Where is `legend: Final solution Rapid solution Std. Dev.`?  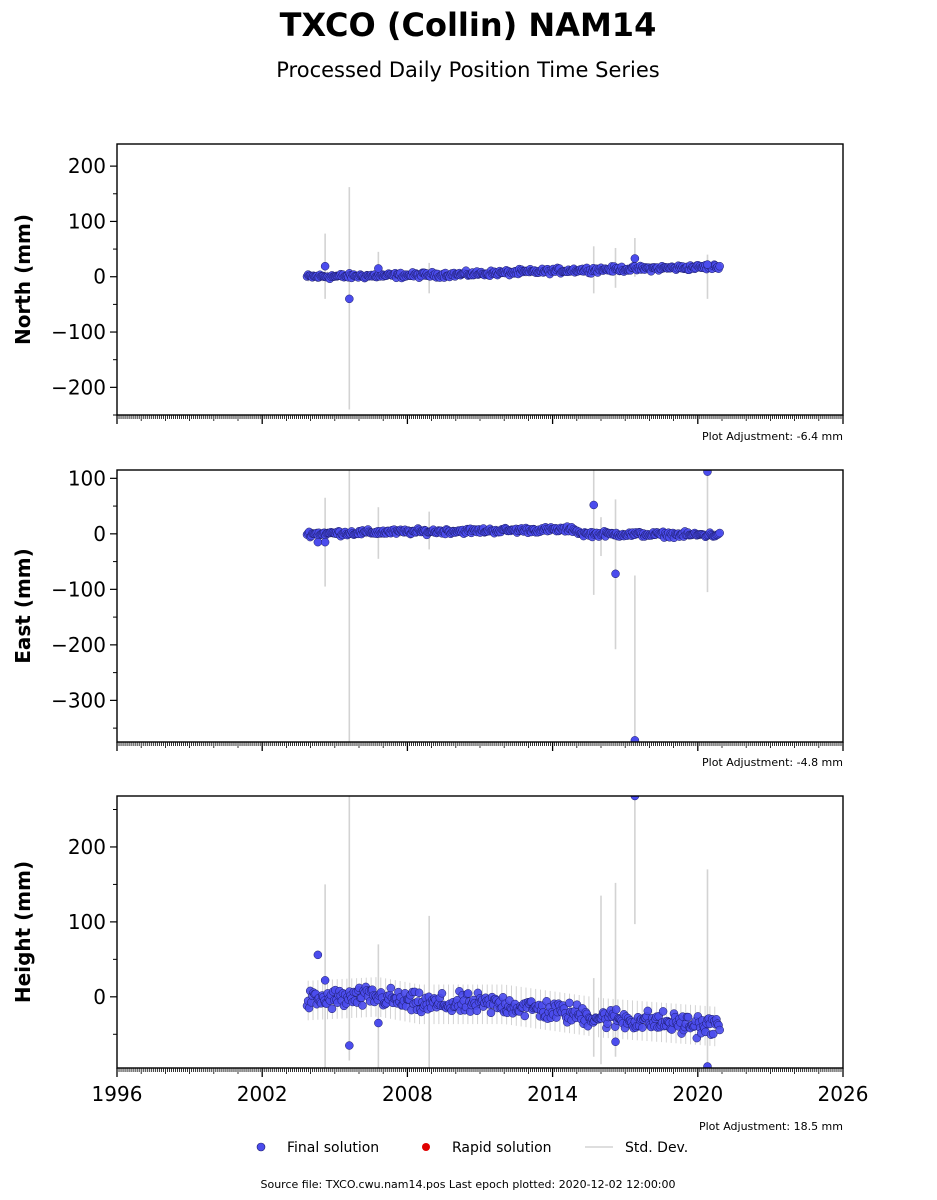 legend: Final solution Rapid solution Std. Dev. is located at coordinates (472, 1148).